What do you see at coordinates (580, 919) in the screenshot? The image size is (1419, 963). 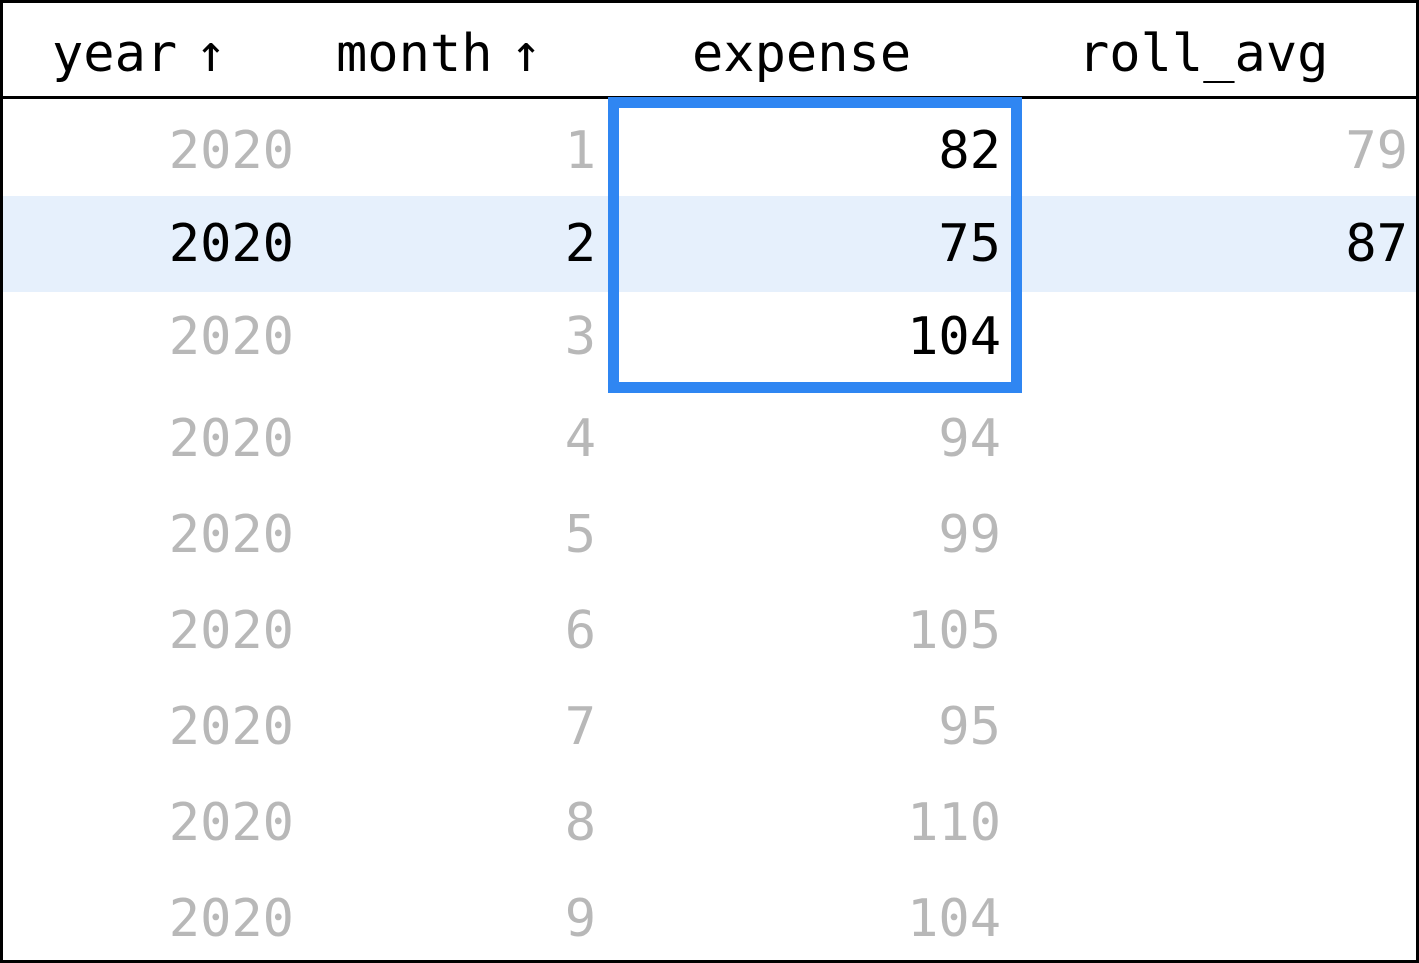 I see `cell-month: 9` at bounding box center [580, 919].